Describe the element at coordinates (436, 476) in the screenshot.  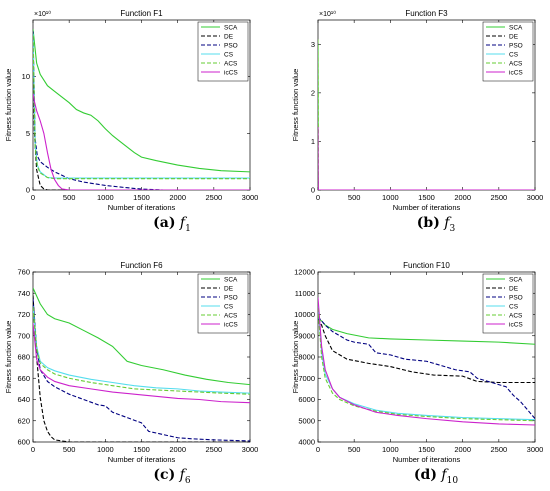
I see `caption-d: (d) f10` at that location.